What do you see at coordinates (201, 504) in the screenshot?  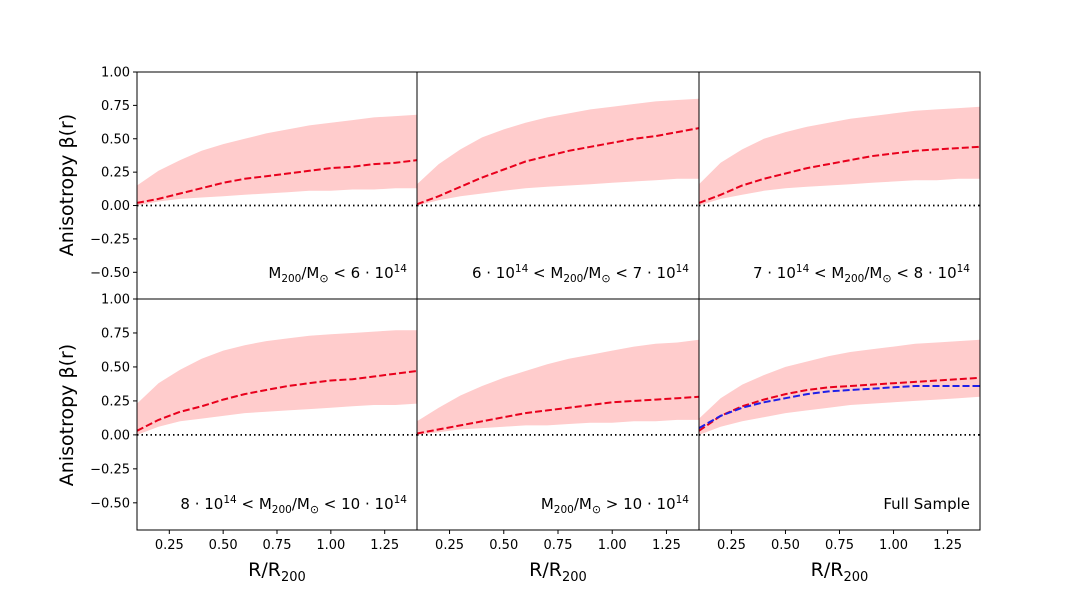 I see `panel-label-part: 8 · 10` at bounding box center [201, 504].